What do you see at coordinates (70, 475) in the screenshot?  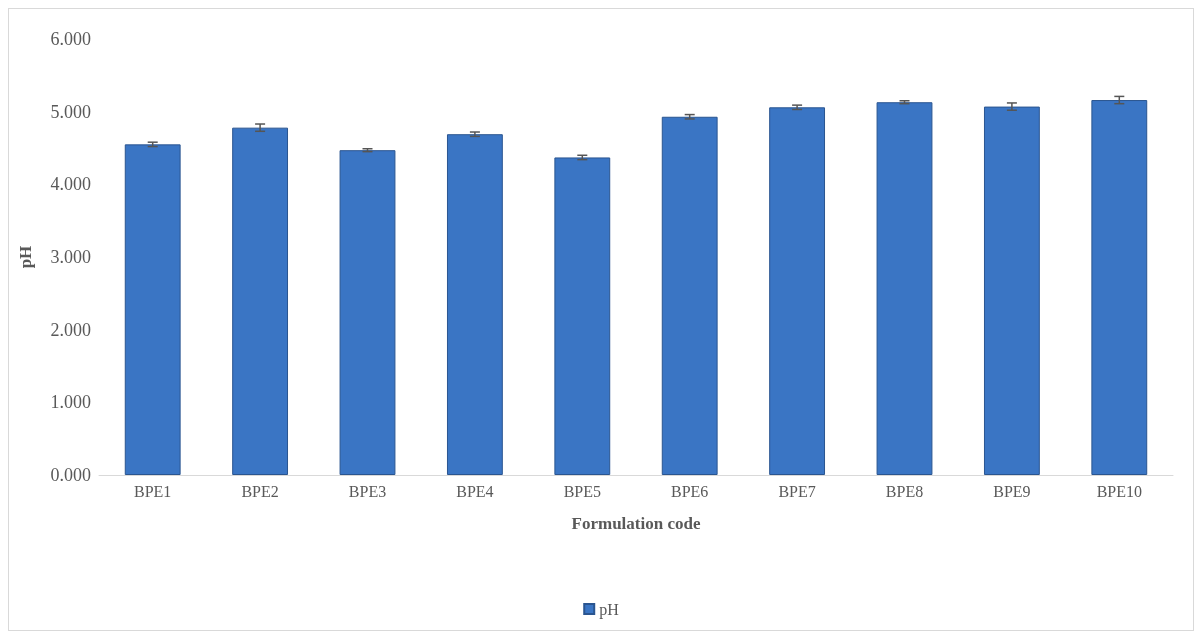 I see `y-tick-label: 0.000` at bounding box center [70, 475].